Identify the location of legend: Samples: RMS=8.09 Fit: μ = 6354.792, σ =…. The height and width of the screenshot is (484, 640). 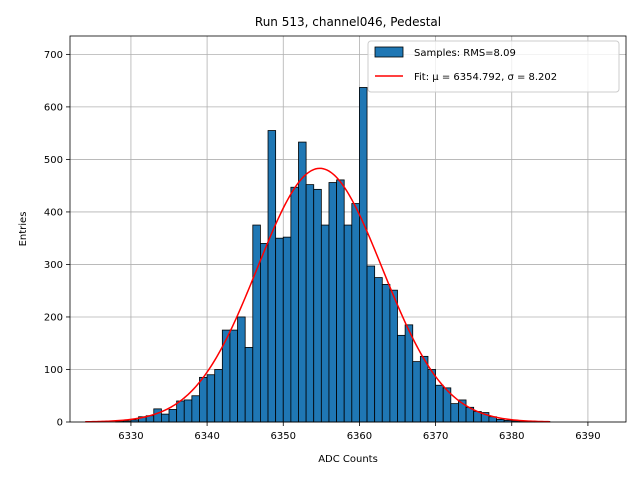
(493, 66).